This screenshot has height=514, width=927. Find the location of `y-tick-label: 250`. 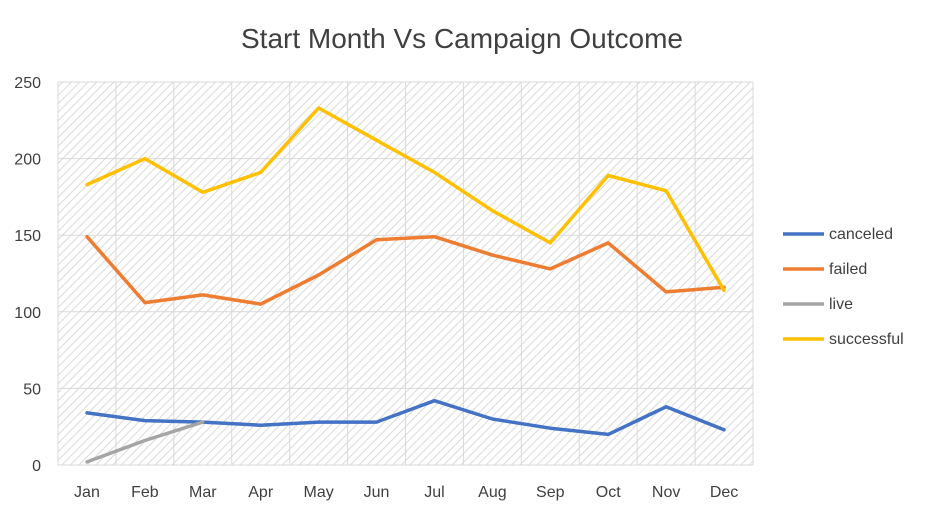

y-tick-label: 250 is located at coordinates (27, 83).